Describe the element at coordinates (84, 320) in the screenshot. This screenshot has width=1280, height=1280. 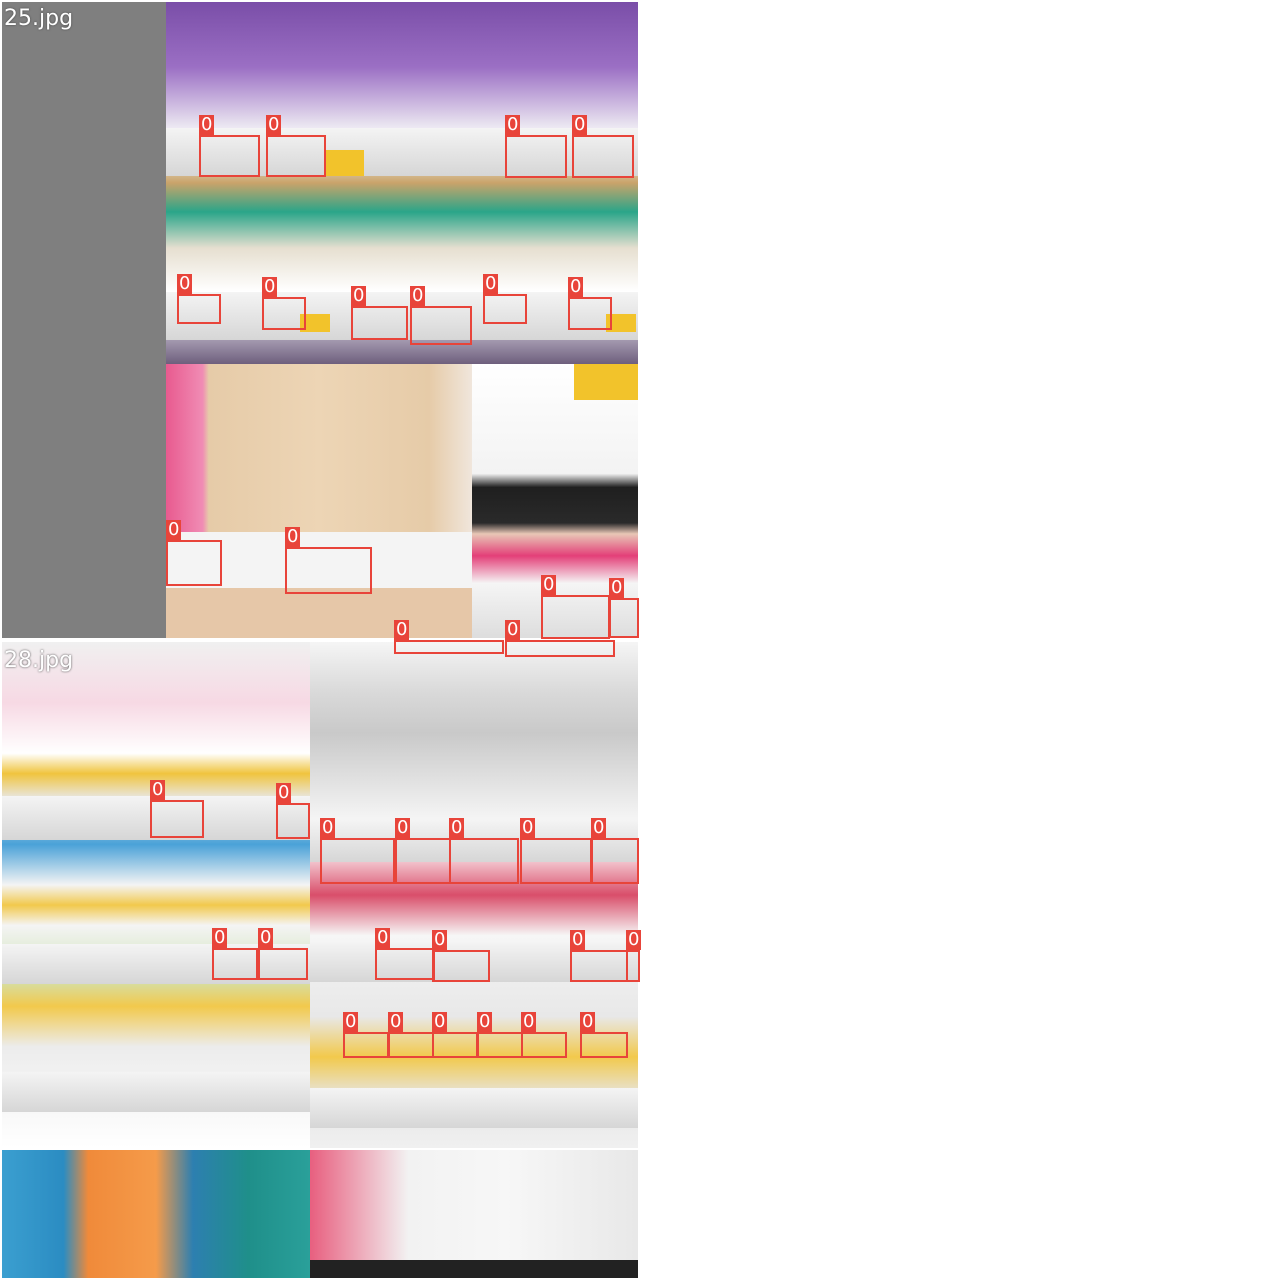
I see `padding-left-top` at that location.